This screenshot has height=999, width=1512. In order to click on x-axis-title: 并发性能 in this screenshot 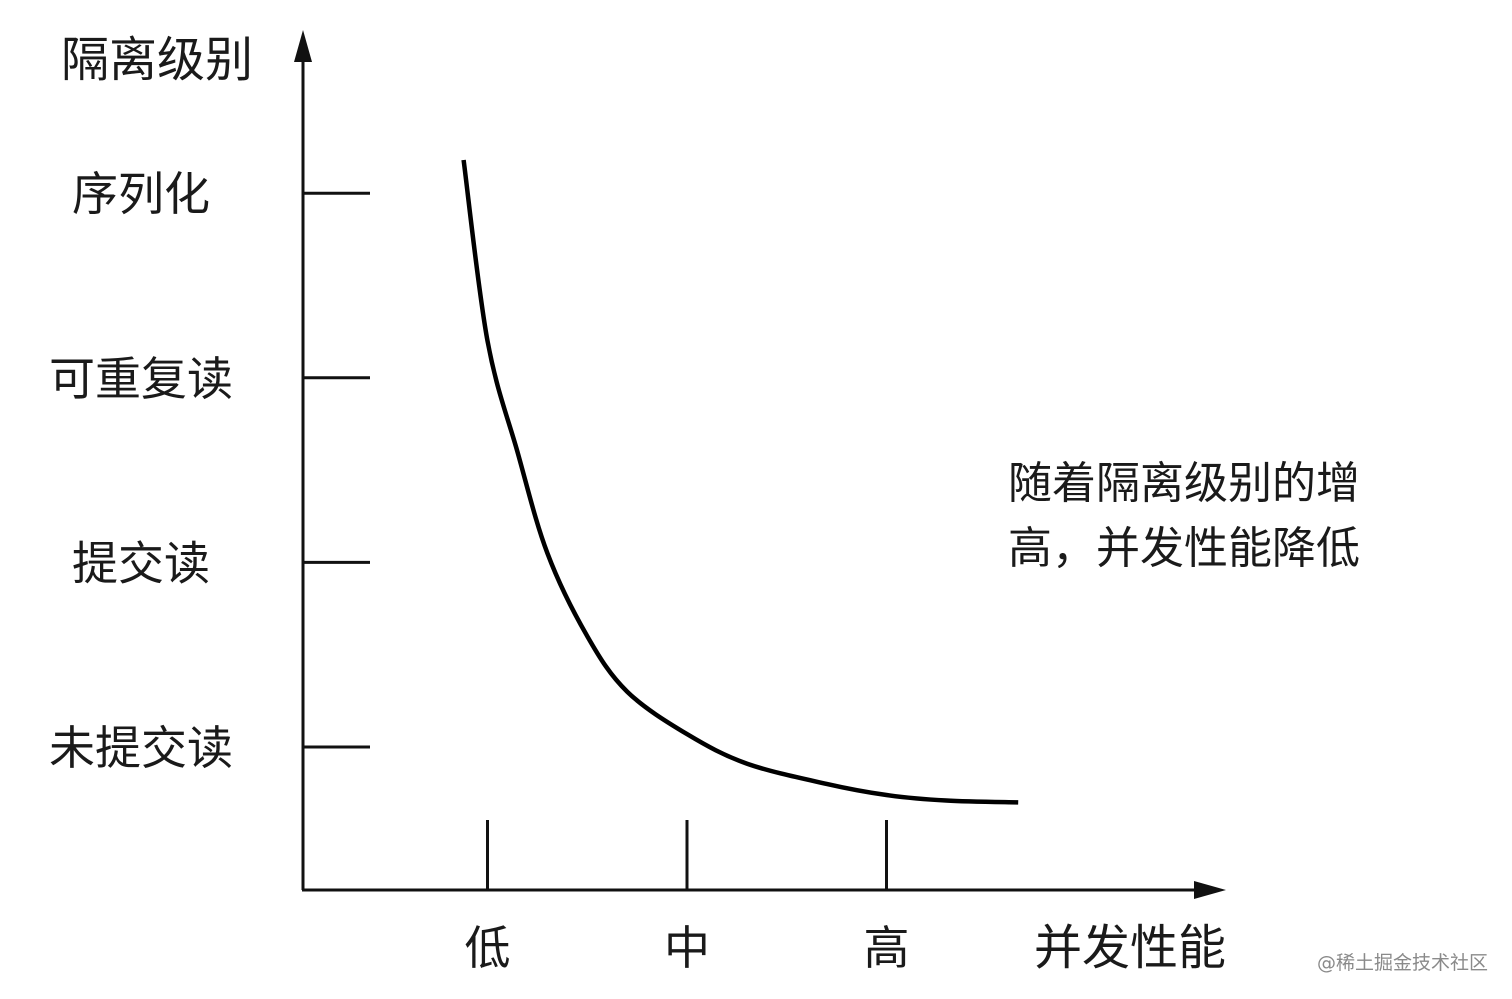, I will do `click(1130, 948)`.